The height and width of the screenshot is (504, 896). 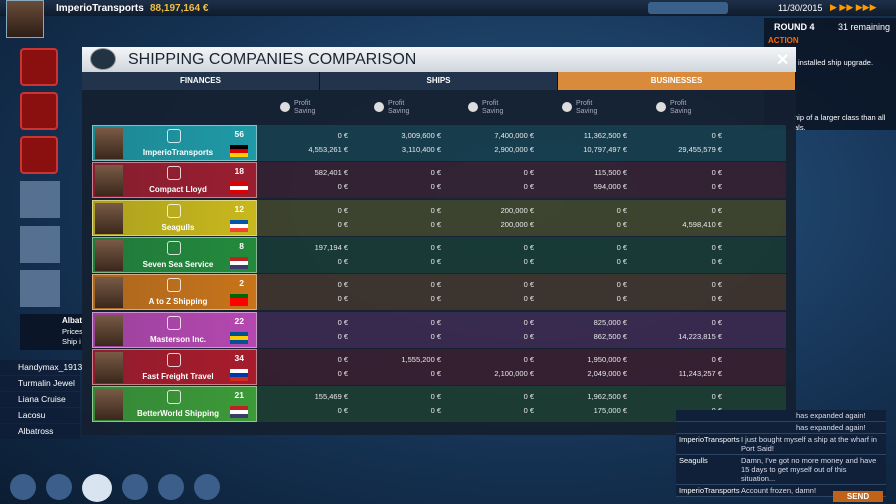 I want to click on speed-controls: ▶ ▶▶ ▶▶▶, so click(x=853, y=7).